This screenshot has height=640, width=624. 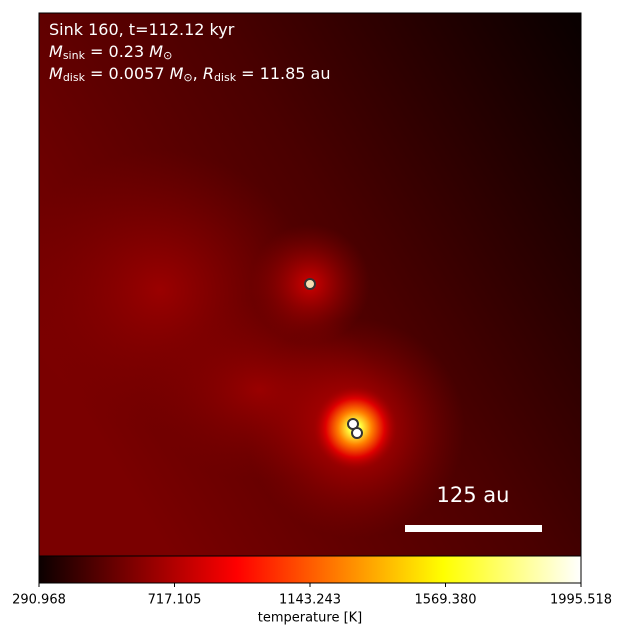 I want to click on scale-bar-label: 125 au, so click(x=473, y=495).